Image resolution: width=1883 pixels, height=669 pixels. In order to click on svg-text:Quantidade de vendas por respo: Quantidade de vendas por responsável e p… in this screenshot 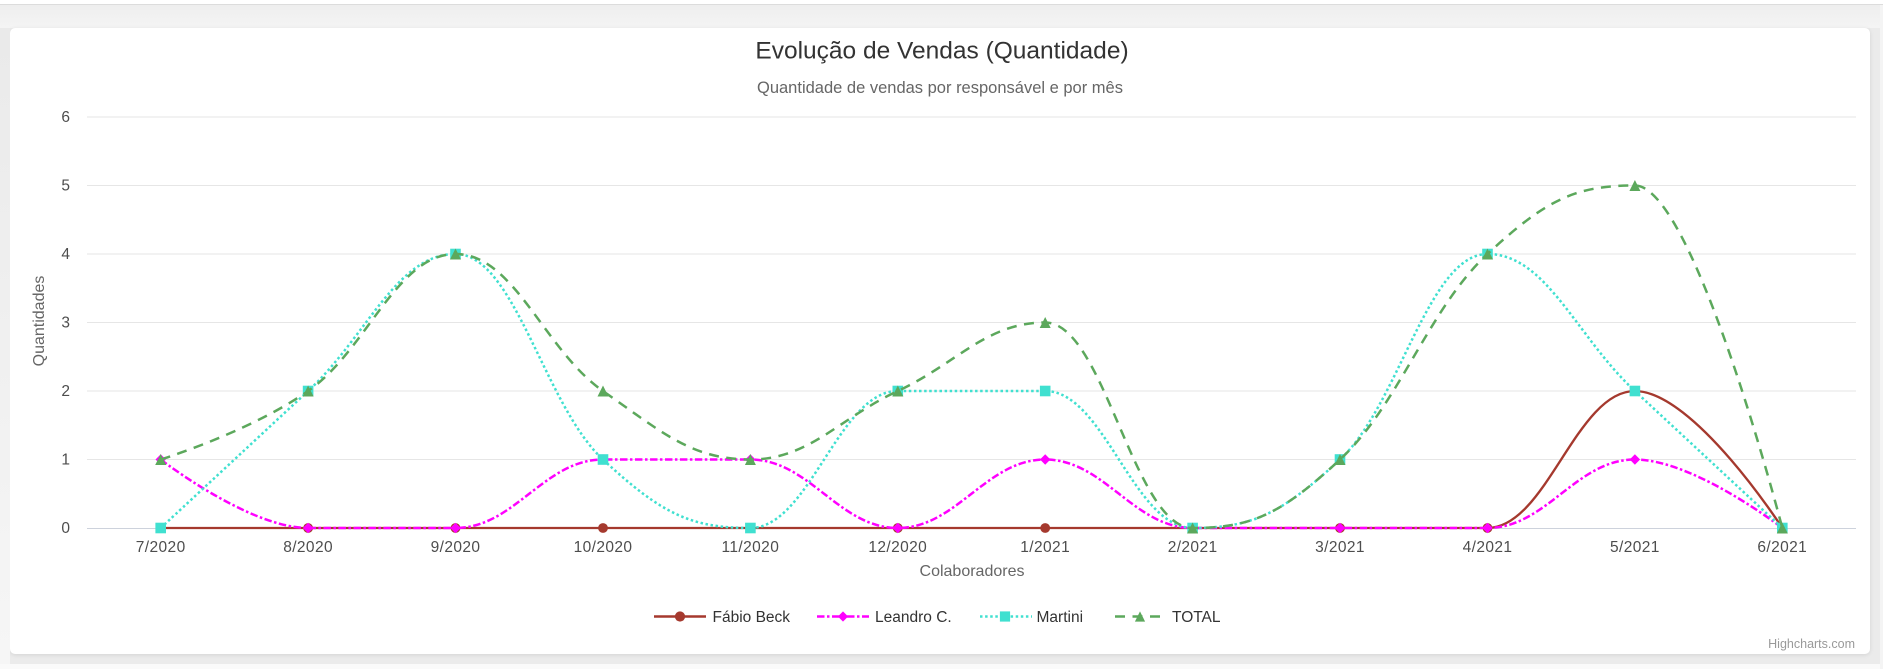, I will do `click(940, 88)`.